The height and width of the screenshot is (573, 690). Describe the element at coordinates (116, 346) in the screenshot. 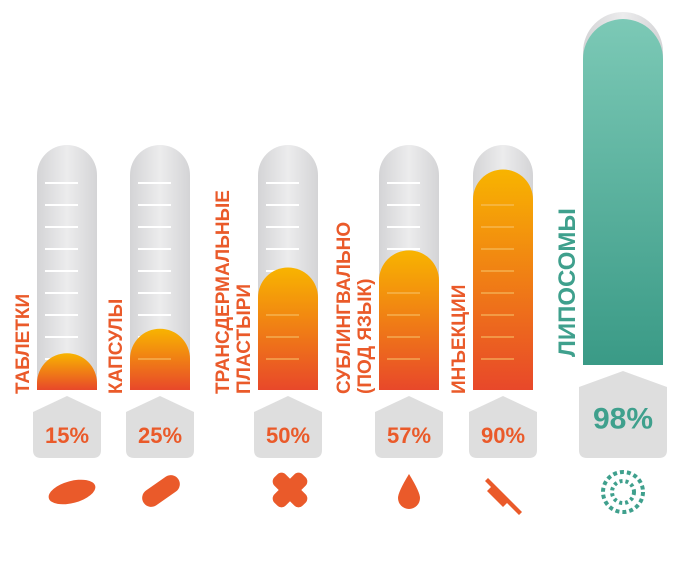

I see `category-label: КАПСУЛЫ` at that location.